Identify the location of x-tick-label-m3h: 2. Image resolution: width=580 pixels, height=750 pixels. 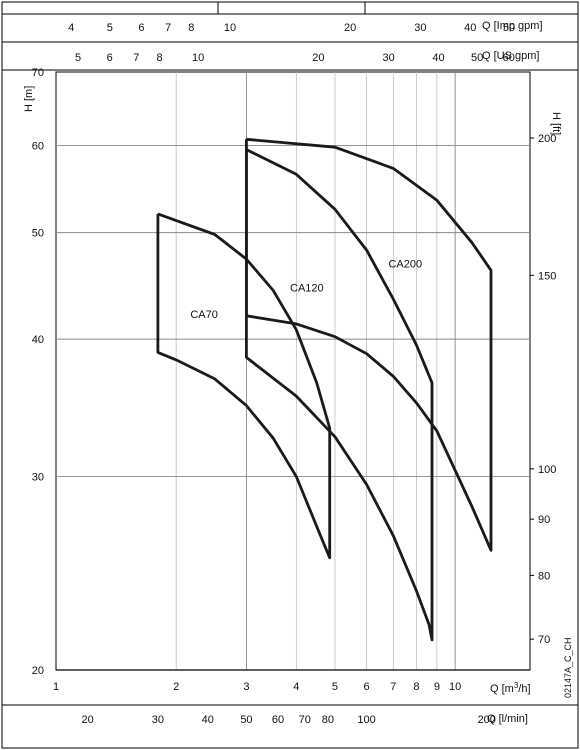
(176, 687).